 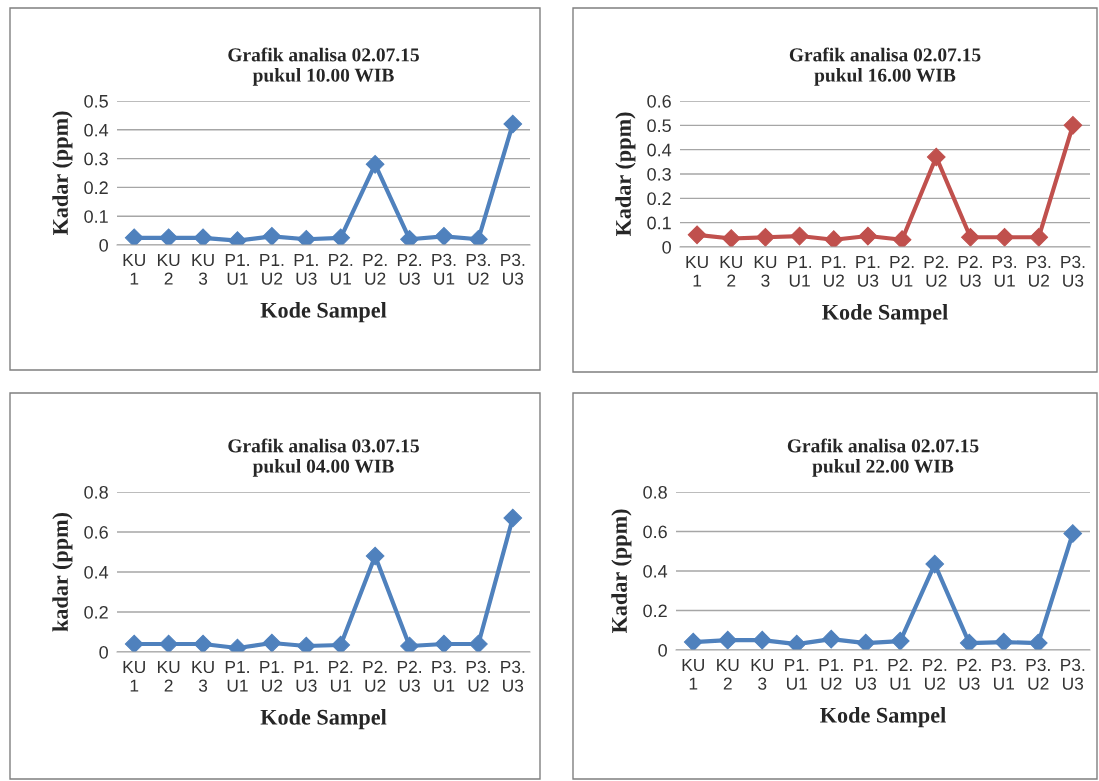 I want to click on chart-title: Grafik analisa 03.07.15 pukul 04.00 WIB, so click(x=323, y=457).